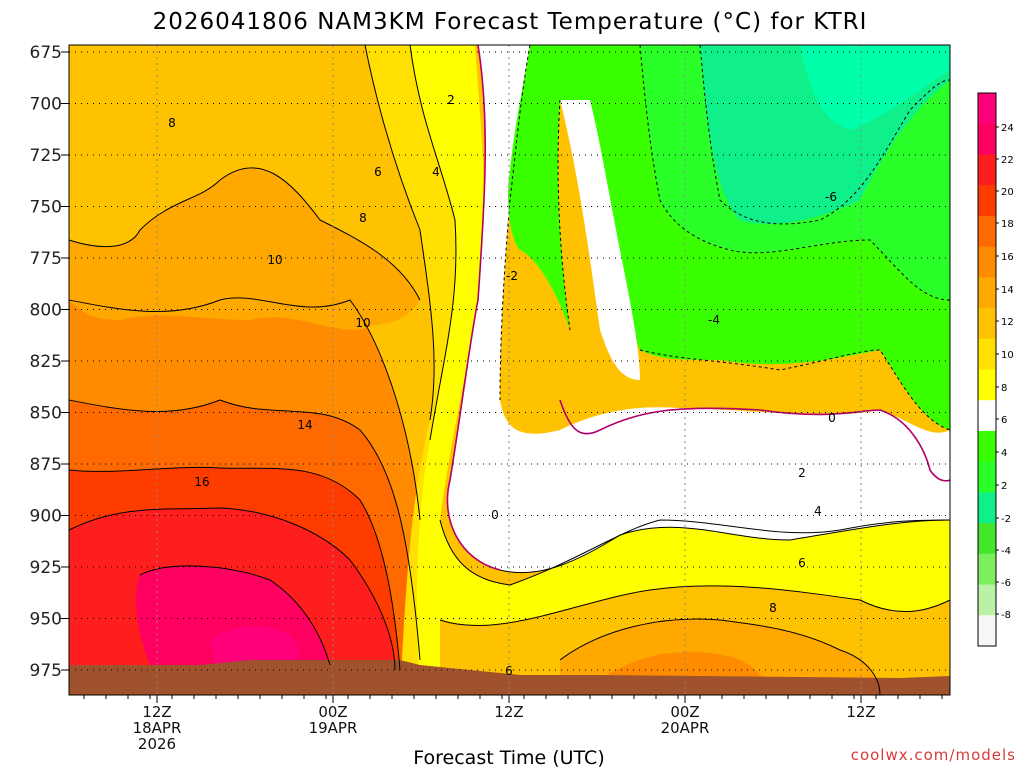 This screenshot has width=1024, height=768. Describe the element at coordinates (1004, 453) in the screenshot. I see `colorbar-tick-label: 4` at that location.